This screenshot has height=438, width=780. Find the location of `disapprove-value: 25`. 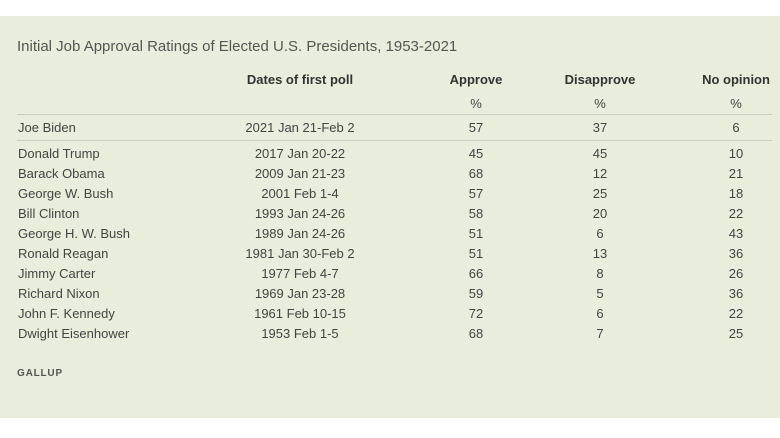

disapprove-value: 25 is located at coordinates (600, 193).